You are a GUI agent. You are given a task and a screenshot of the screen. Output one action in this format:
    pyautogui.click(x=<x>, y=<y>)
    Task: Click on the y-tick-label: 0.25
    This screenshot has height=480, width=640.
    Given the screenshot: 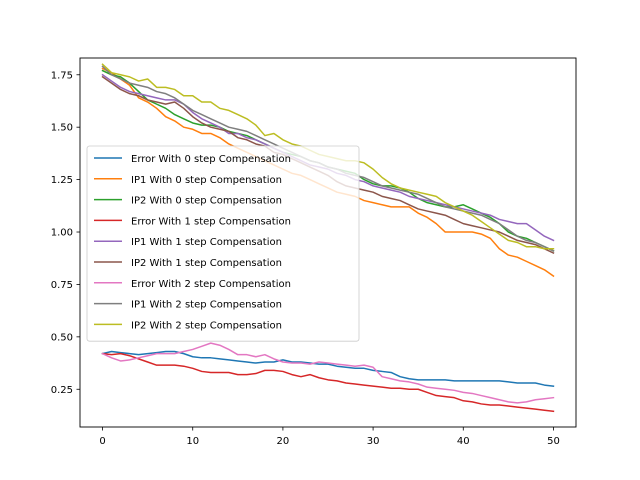 What is the action you would take?
    pyautogui.click(x=62, y=390)
    